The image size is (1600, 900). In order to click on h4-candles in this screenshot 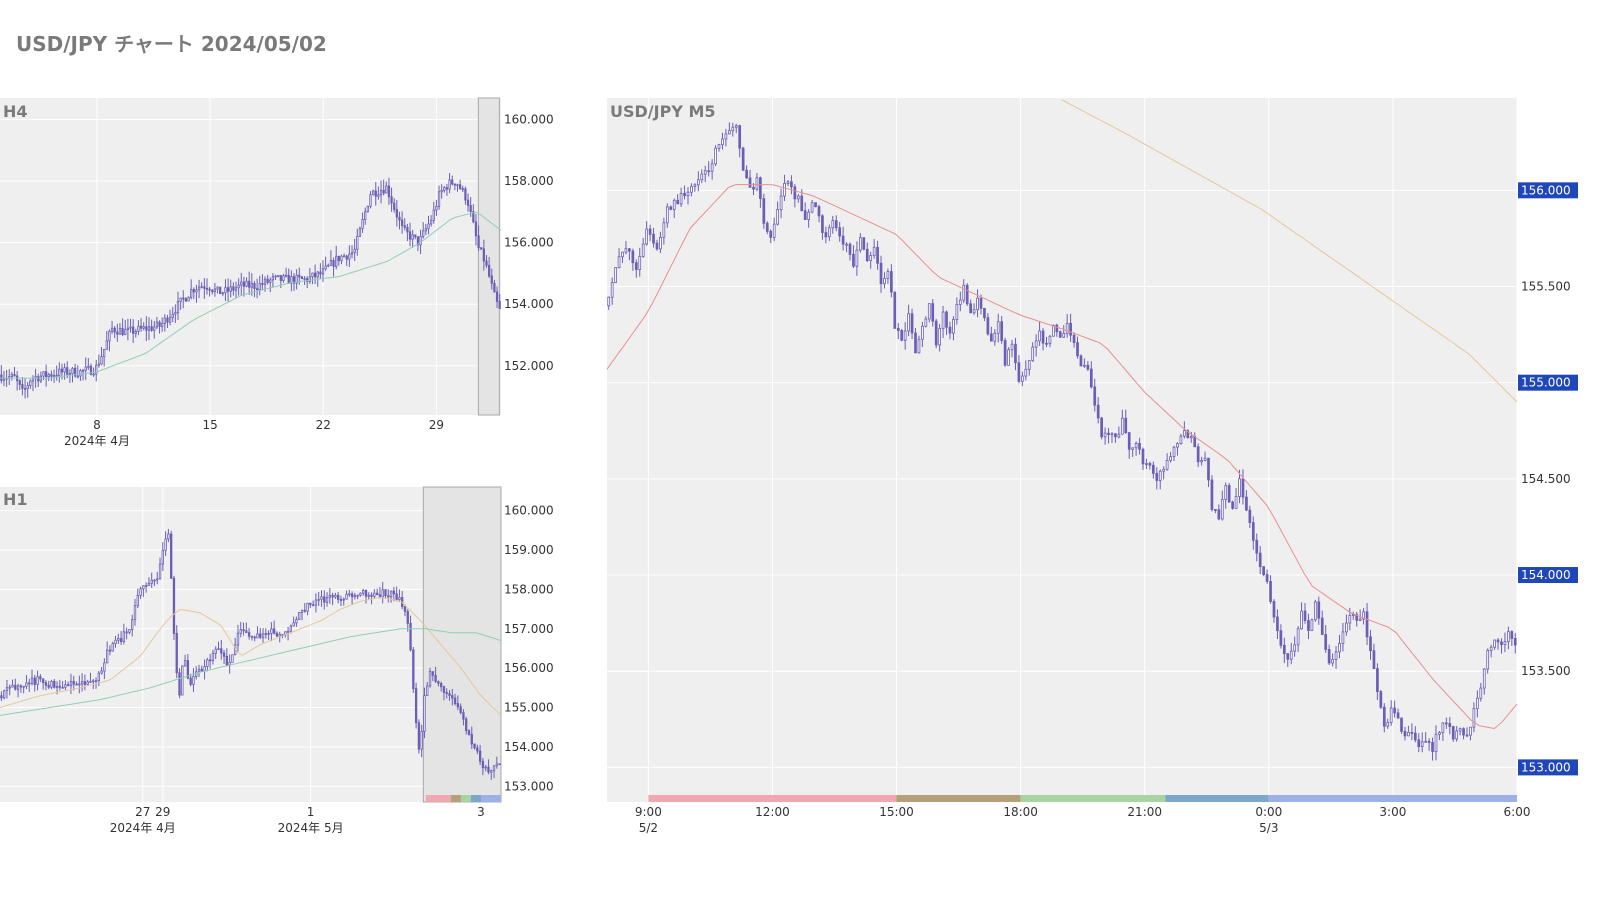, I will do `click(250, 285)`.